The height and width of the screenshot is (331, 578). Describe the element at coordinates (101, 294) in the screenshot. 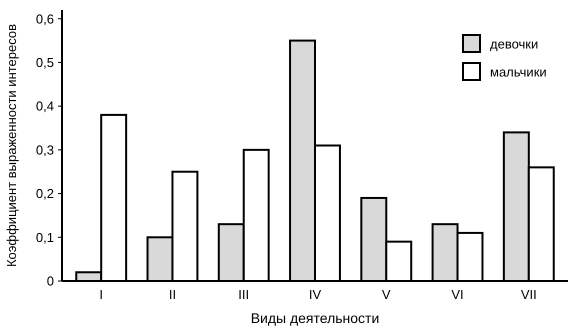

I see `x-tick-label: I` at that location.